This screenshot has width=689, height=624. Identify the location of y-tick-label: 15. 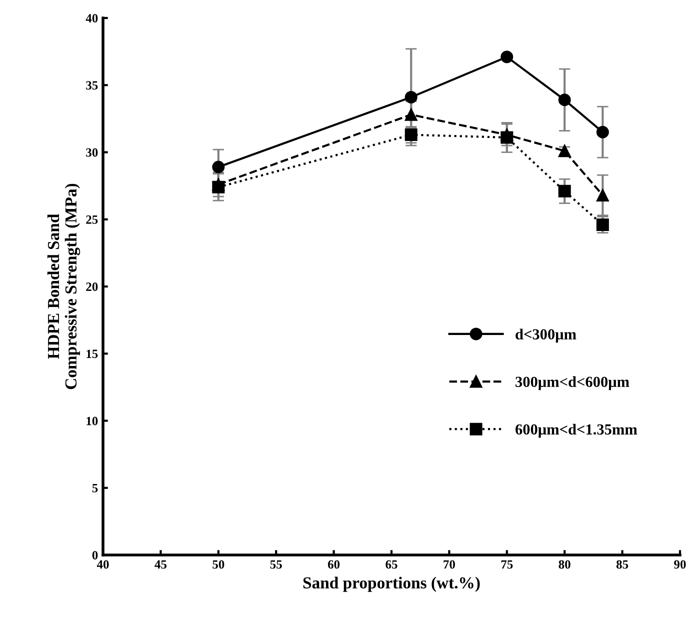
(92, 354).